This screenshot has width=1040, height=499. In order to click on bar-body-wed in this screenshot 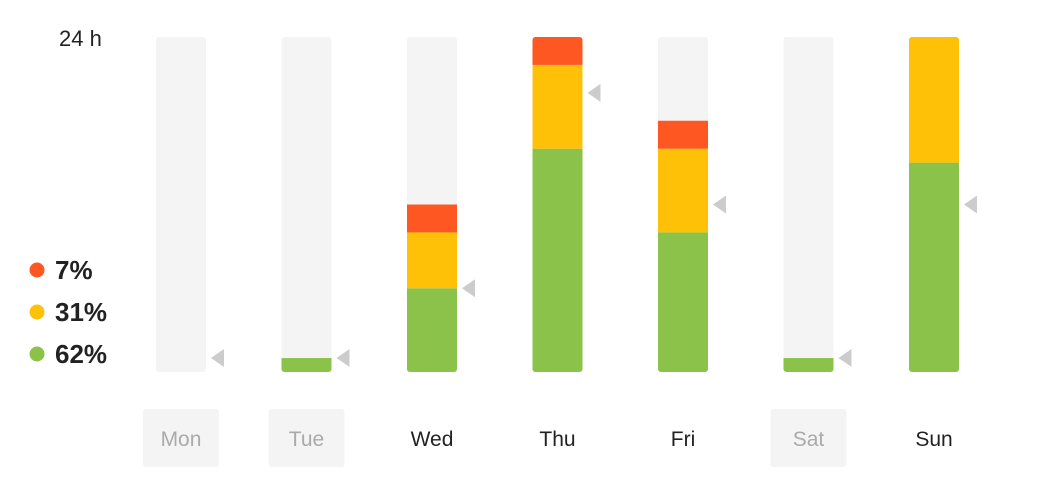, I will do `click(432, 204)`.